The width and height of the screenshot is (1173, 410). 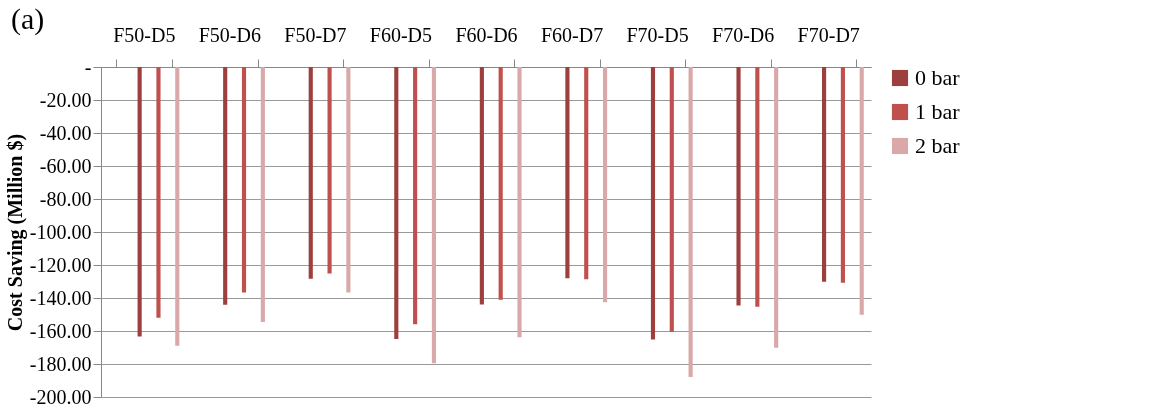 What do you see at coordinates (938, 111) in the screenshot?
I see `legend-label: 1 bar` at bounding box center [938, 111].